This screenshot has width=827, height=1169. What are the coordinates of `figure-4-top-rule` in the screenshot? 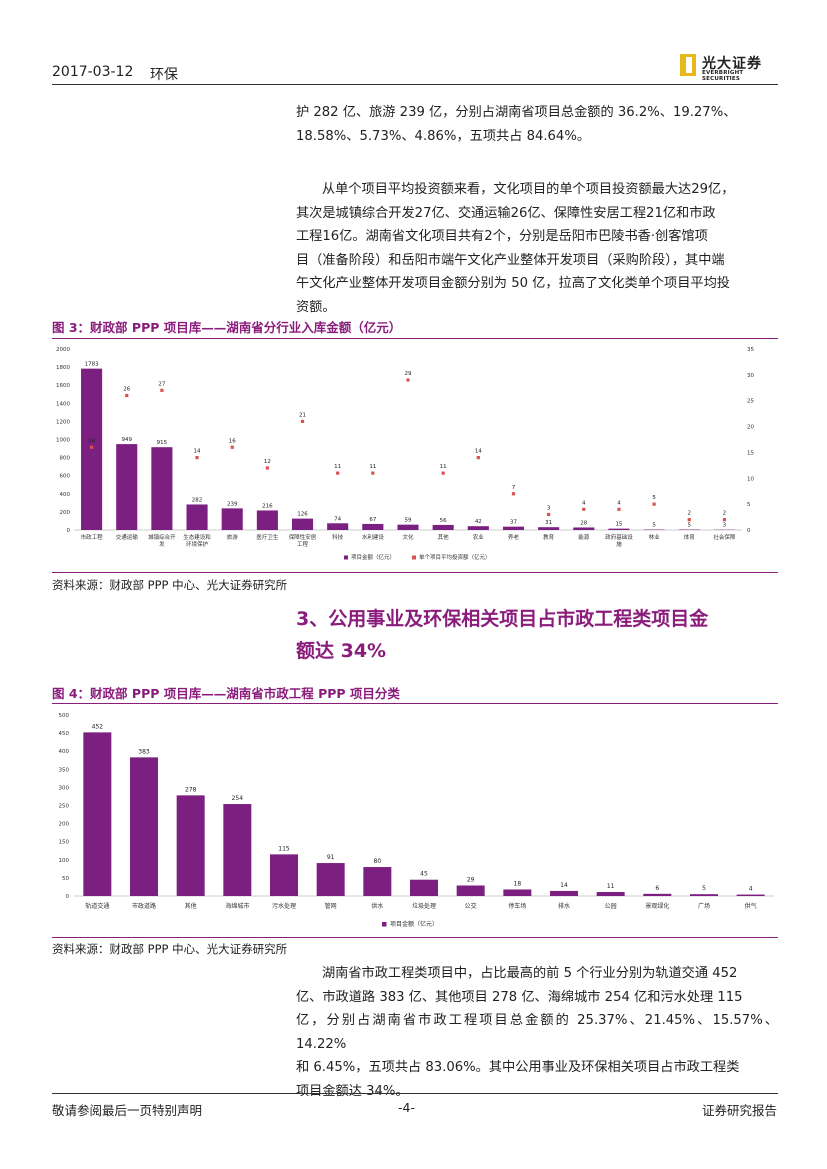 It's located at (415, 703).